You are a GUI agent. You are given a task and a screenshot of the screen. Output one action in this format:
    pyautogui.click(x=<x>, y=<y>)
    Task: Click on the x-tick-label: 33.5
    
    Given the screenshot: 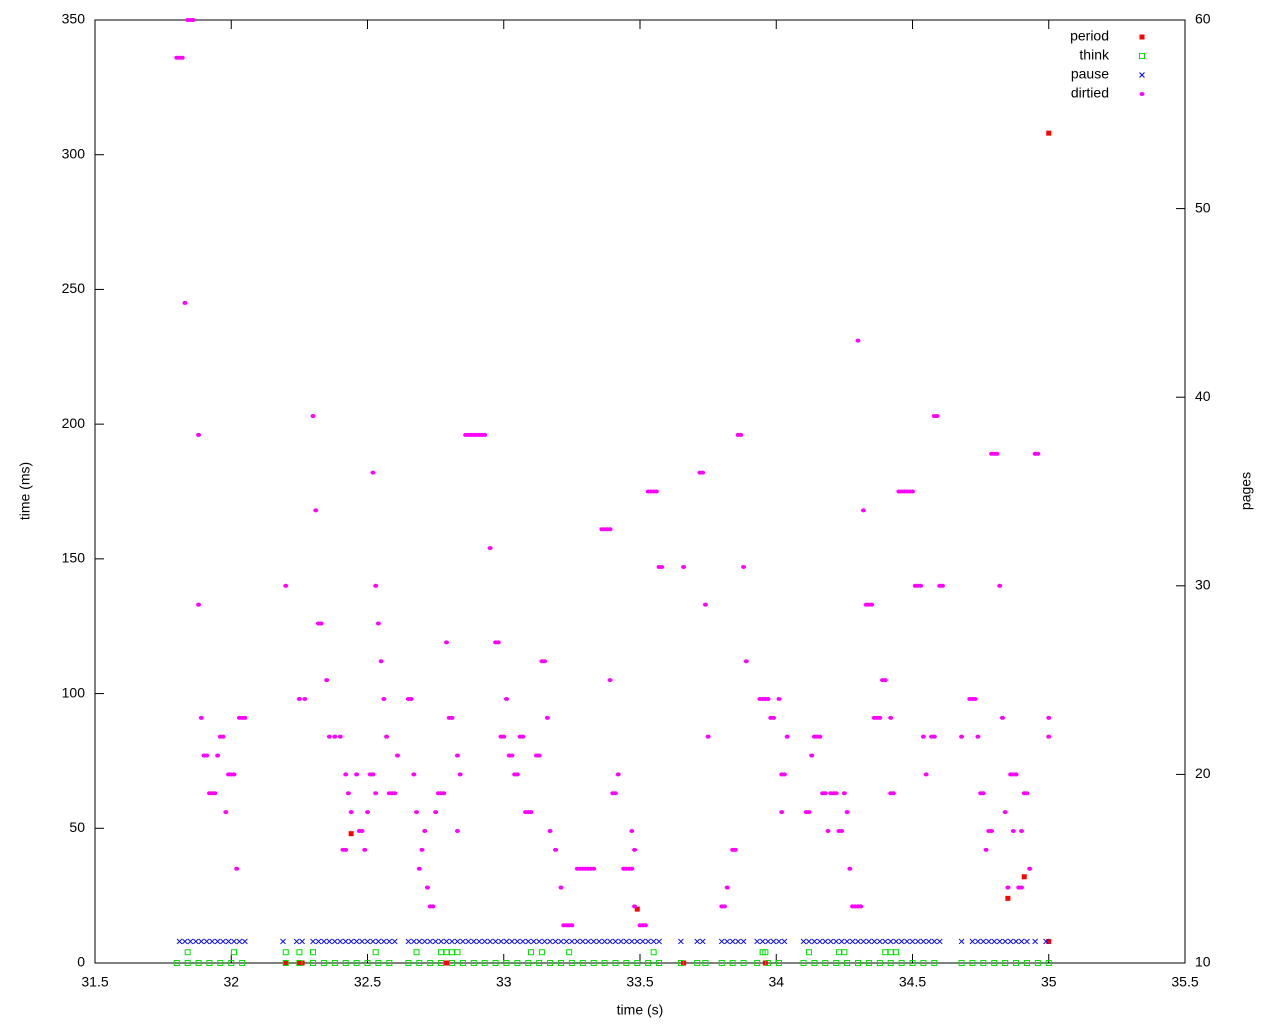 What is the action you would take?
    pyautogui.click(x=639, y=982)
    